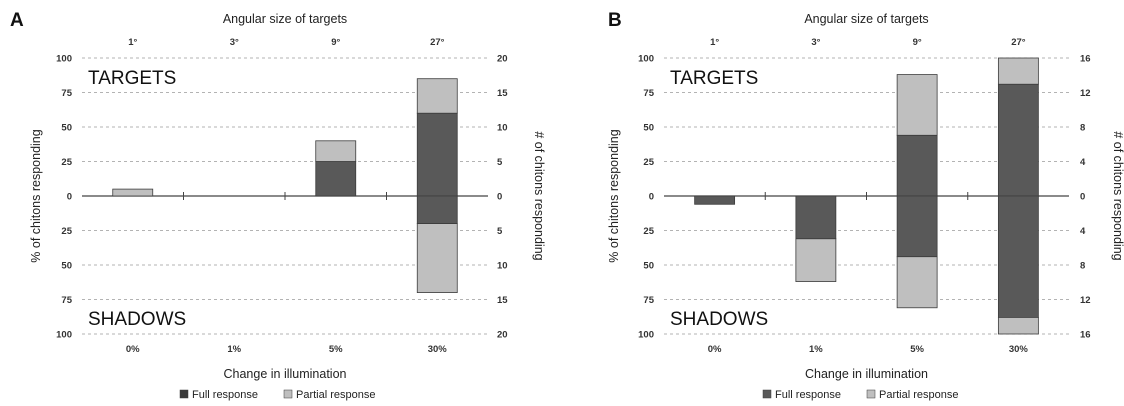  I want to click on panel-letter: A, so click(17, 20).